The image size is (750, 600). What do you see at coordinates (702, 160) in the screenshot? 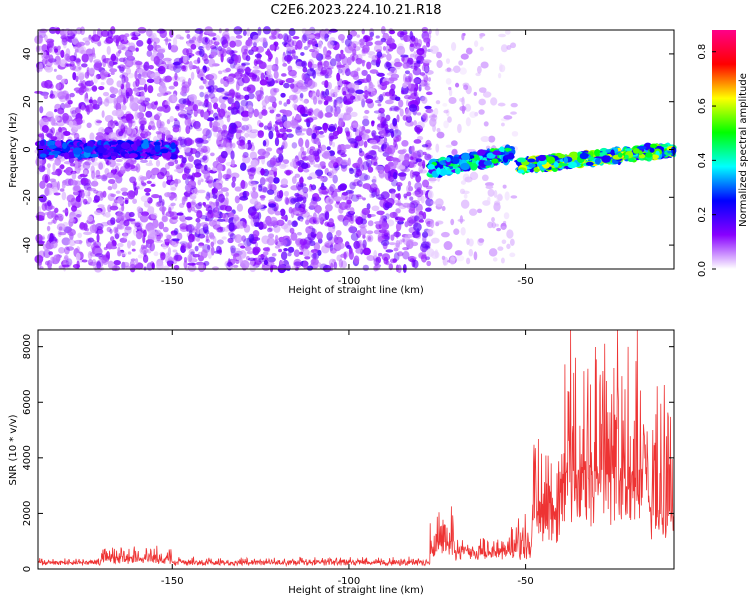
I see `colorbar-tick-label: 0.4` at bounding box center [702, 160].